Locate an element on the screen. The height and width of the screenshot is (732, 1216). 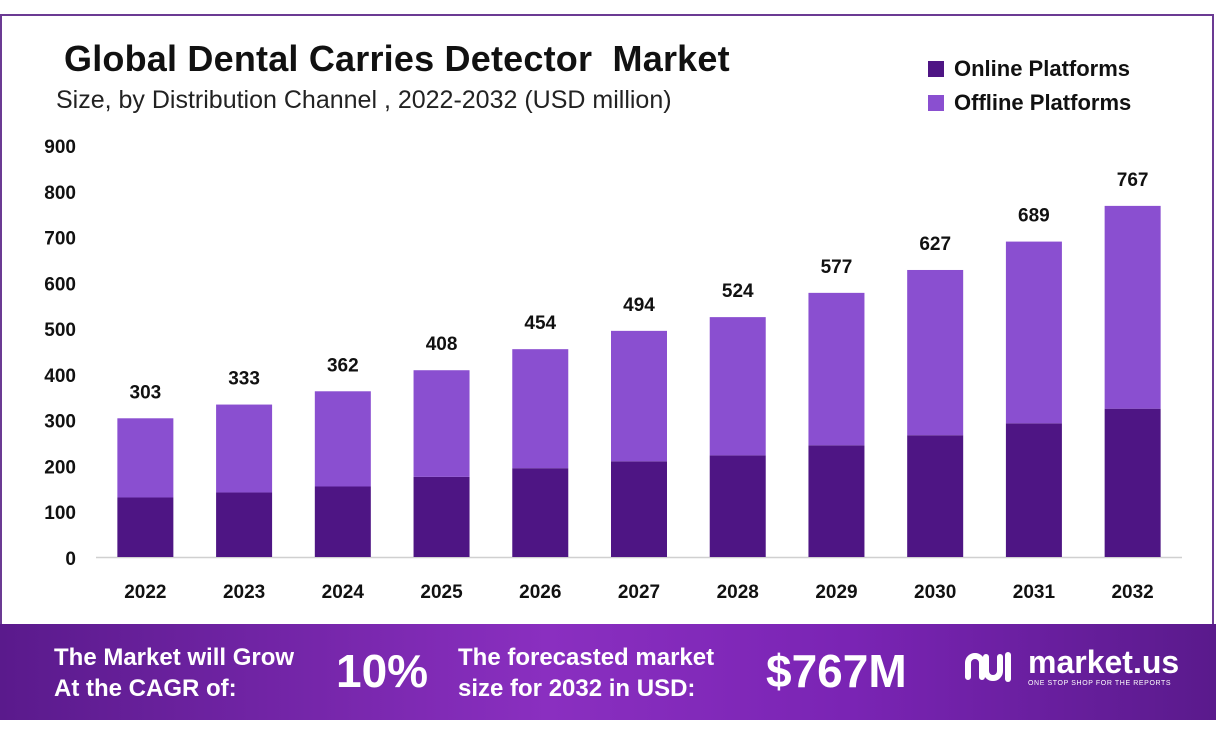
x-tick-label: 2022 is located at coordinates (145, 592).